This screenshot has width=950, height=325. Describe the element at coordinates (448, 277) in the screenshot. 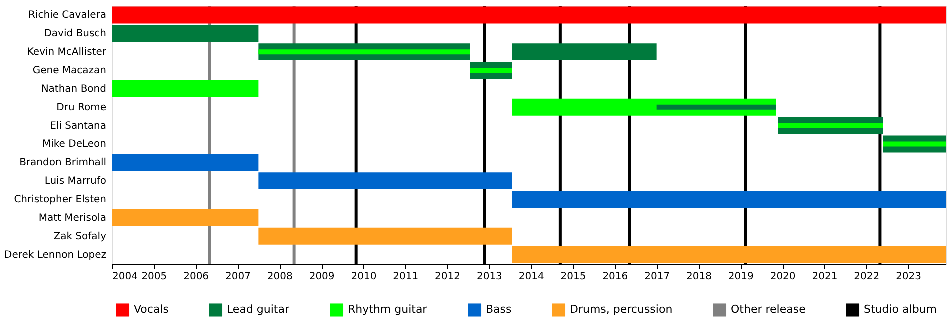

I see `x-tick-label: 2012` at that location.